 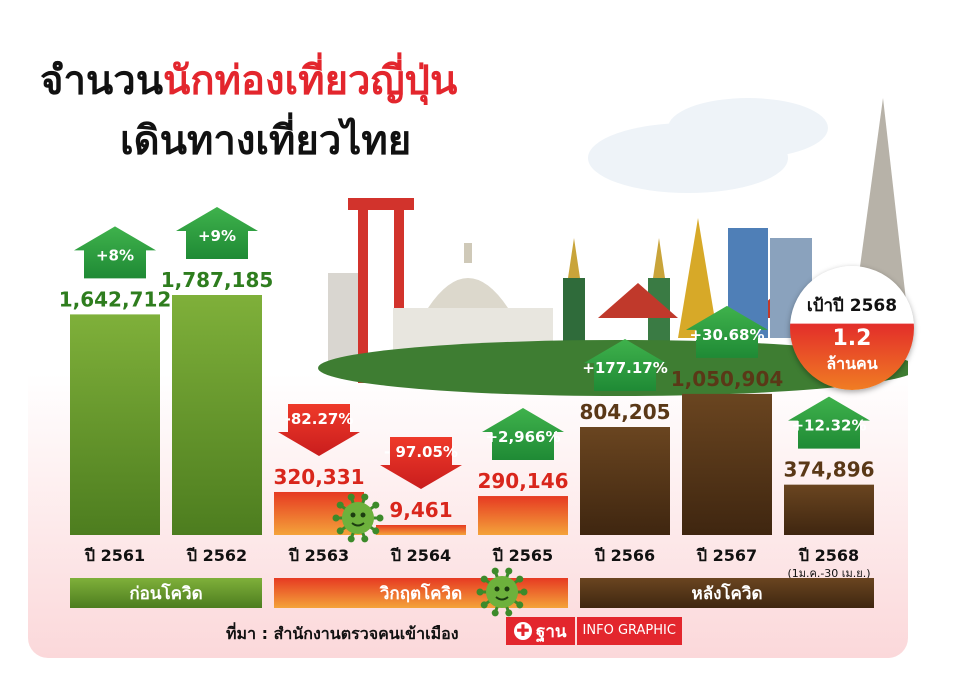 I want to click on source-note: ที่มา : สำนักงานตรวจคนเข้าเมือง, so click(x=342, y=633).